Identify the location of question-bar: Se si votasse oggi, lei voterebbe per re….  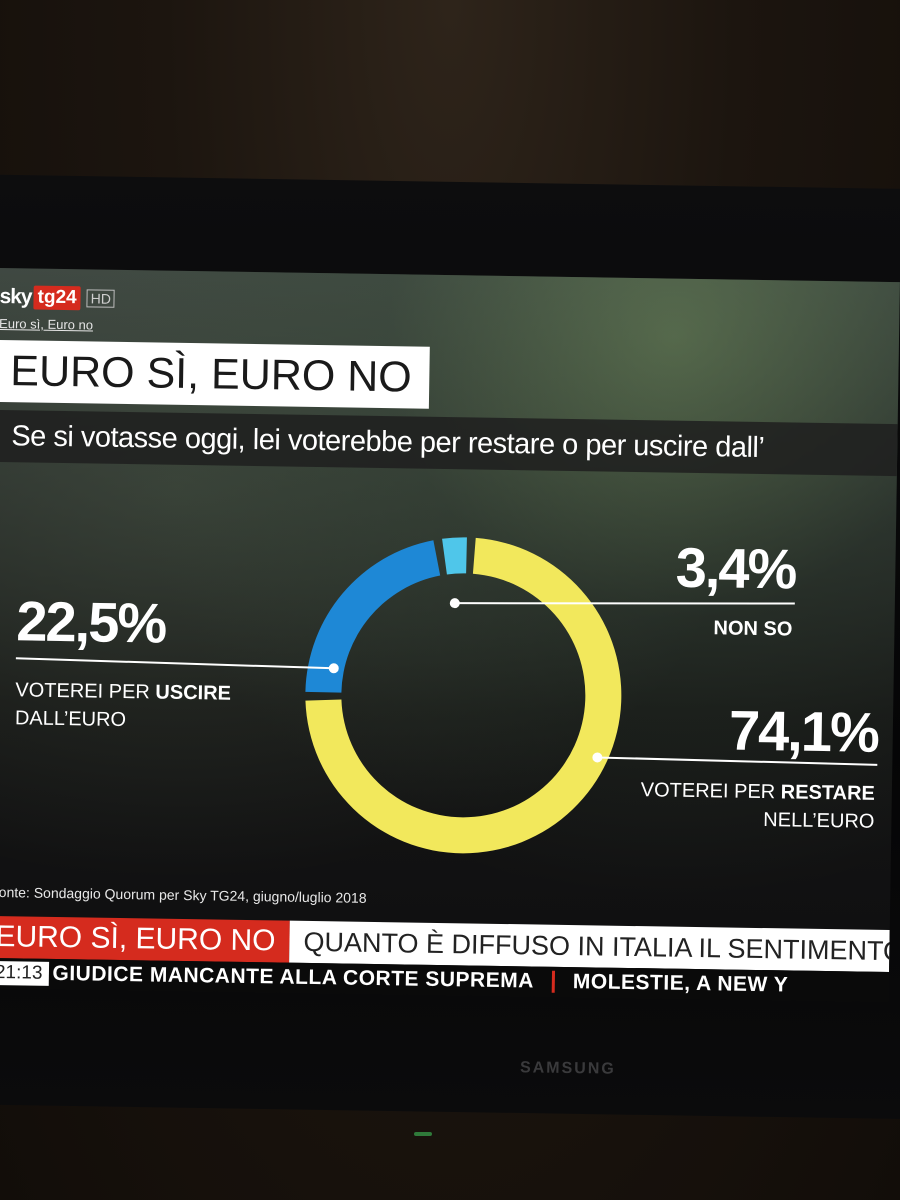
(449, 443).